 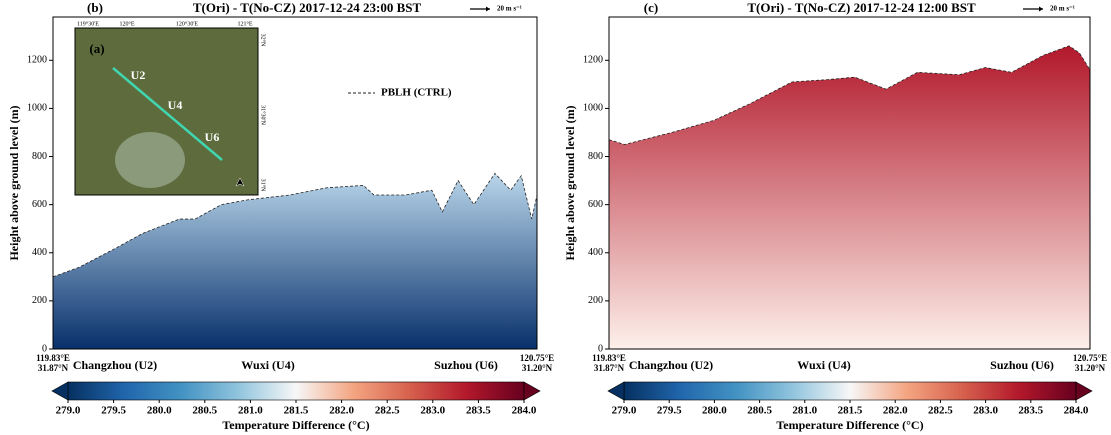 What do you see at coordinates (212, 137) in the screenshot?
I see `inset-site: U6` at bounding box center [212, 137].